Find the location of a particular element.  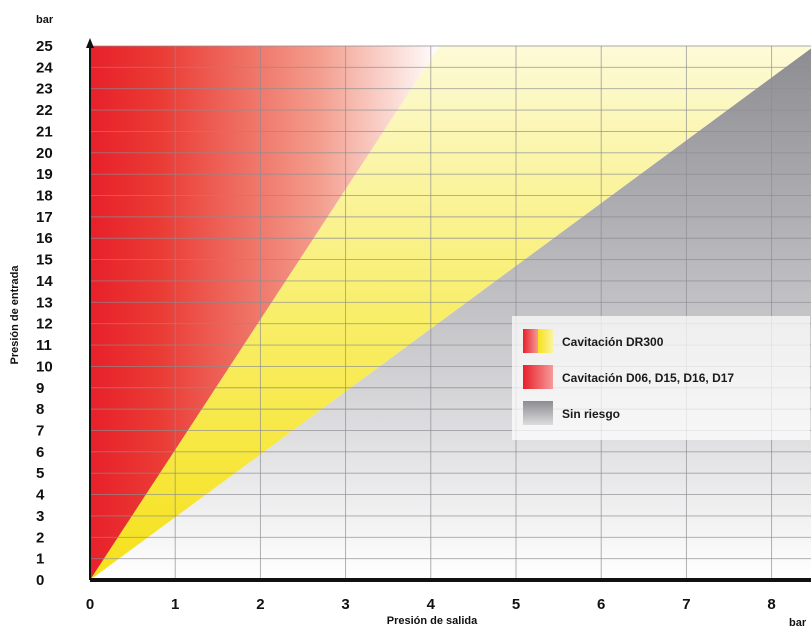

y-tick-label: 8 is located at coordinates (40, 409).